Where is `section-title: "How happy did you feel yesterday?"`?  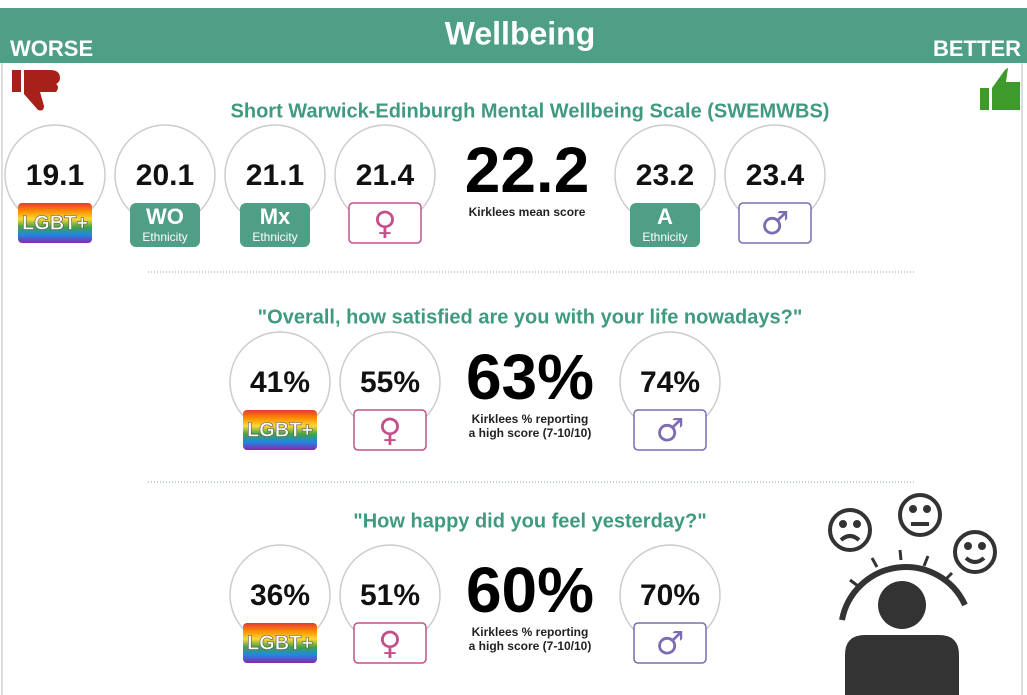 section-title: "How happy did you feel yesterday?" is located at coordinates (530, 521).